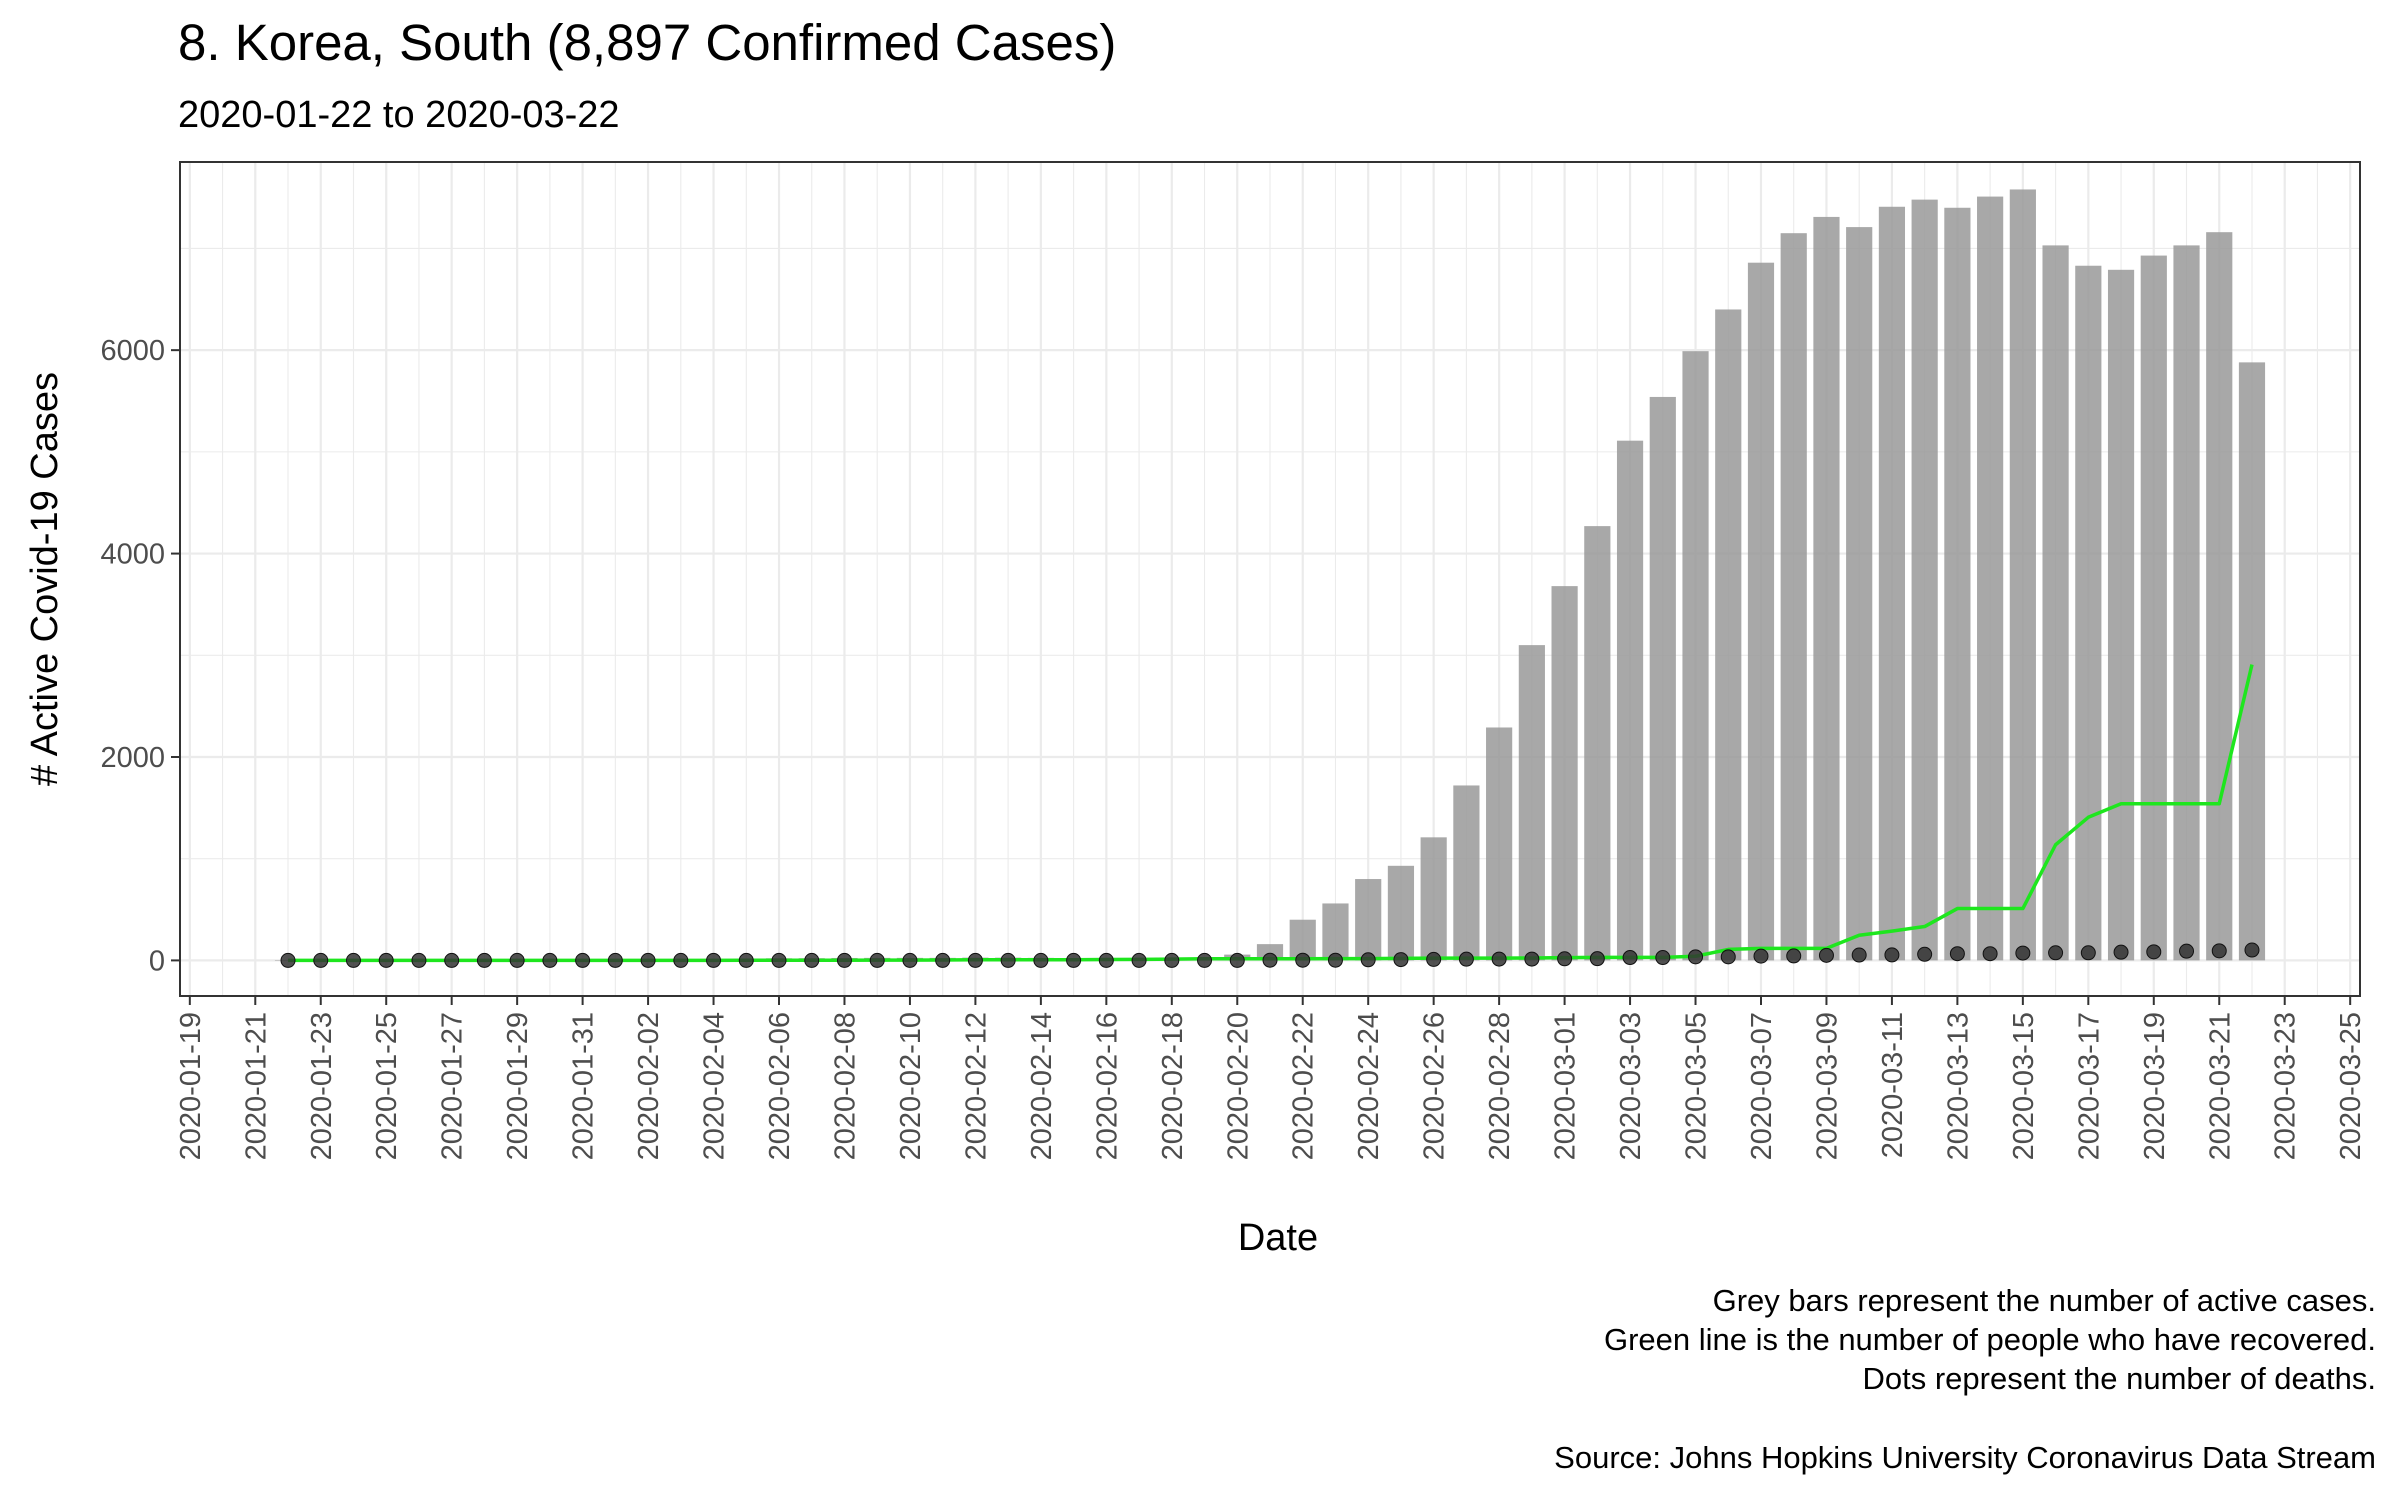 The width and height of the screenshot is (2400, 1500). Describe the element at coordinates (399, 115) in the screenshot. I see `chart-subtitle: 2020-01-22 to 2020-03-22` at that location.